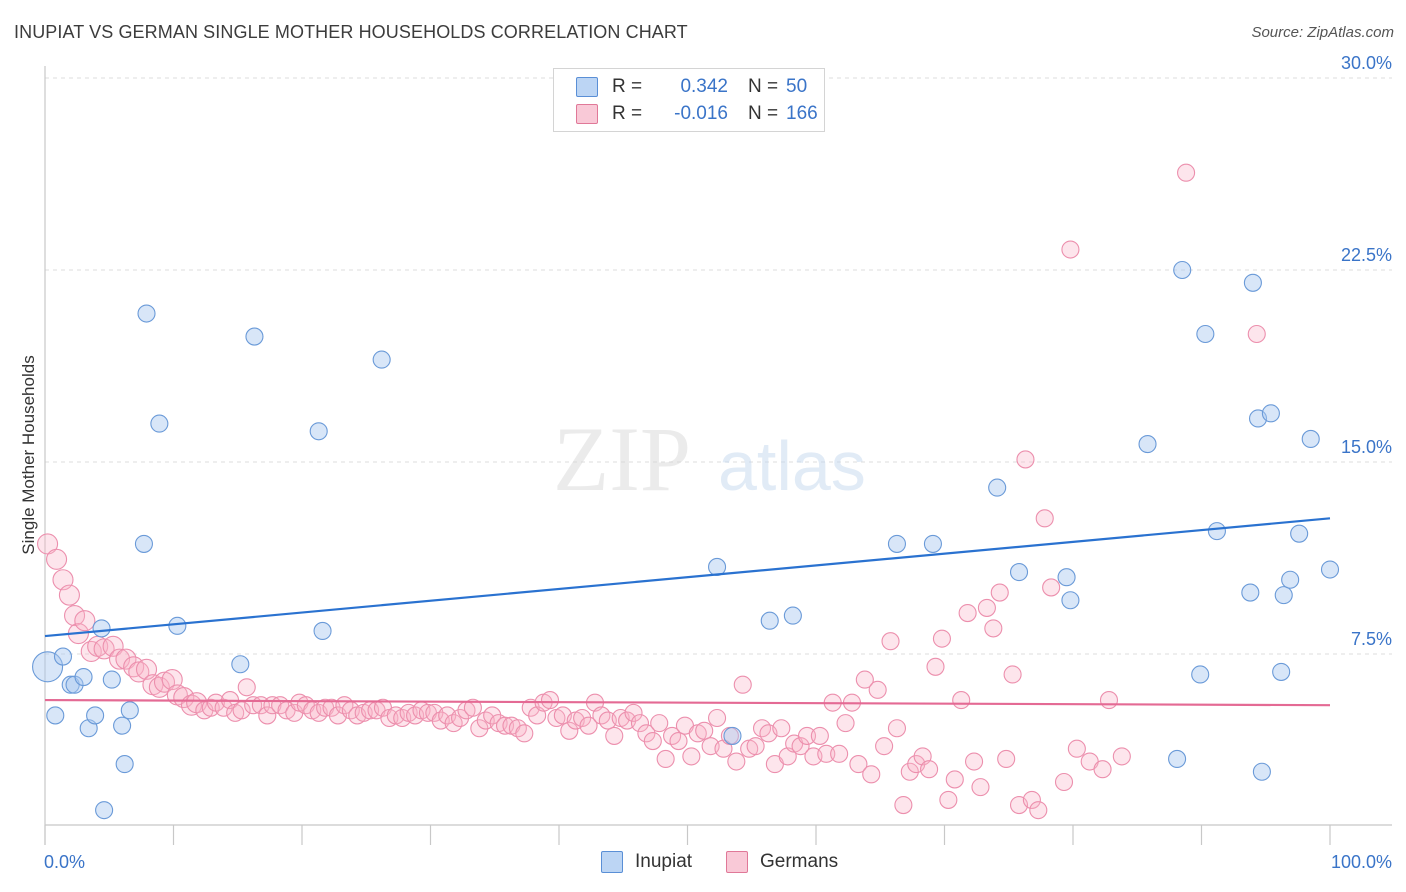 Image resolution: width=1406 pixels, height=892 pixels. What do you see at coordinates (1361, 862) in the screenshot?
I see `x-tick-label: 100.0%` at bounding box center [1361, 862].